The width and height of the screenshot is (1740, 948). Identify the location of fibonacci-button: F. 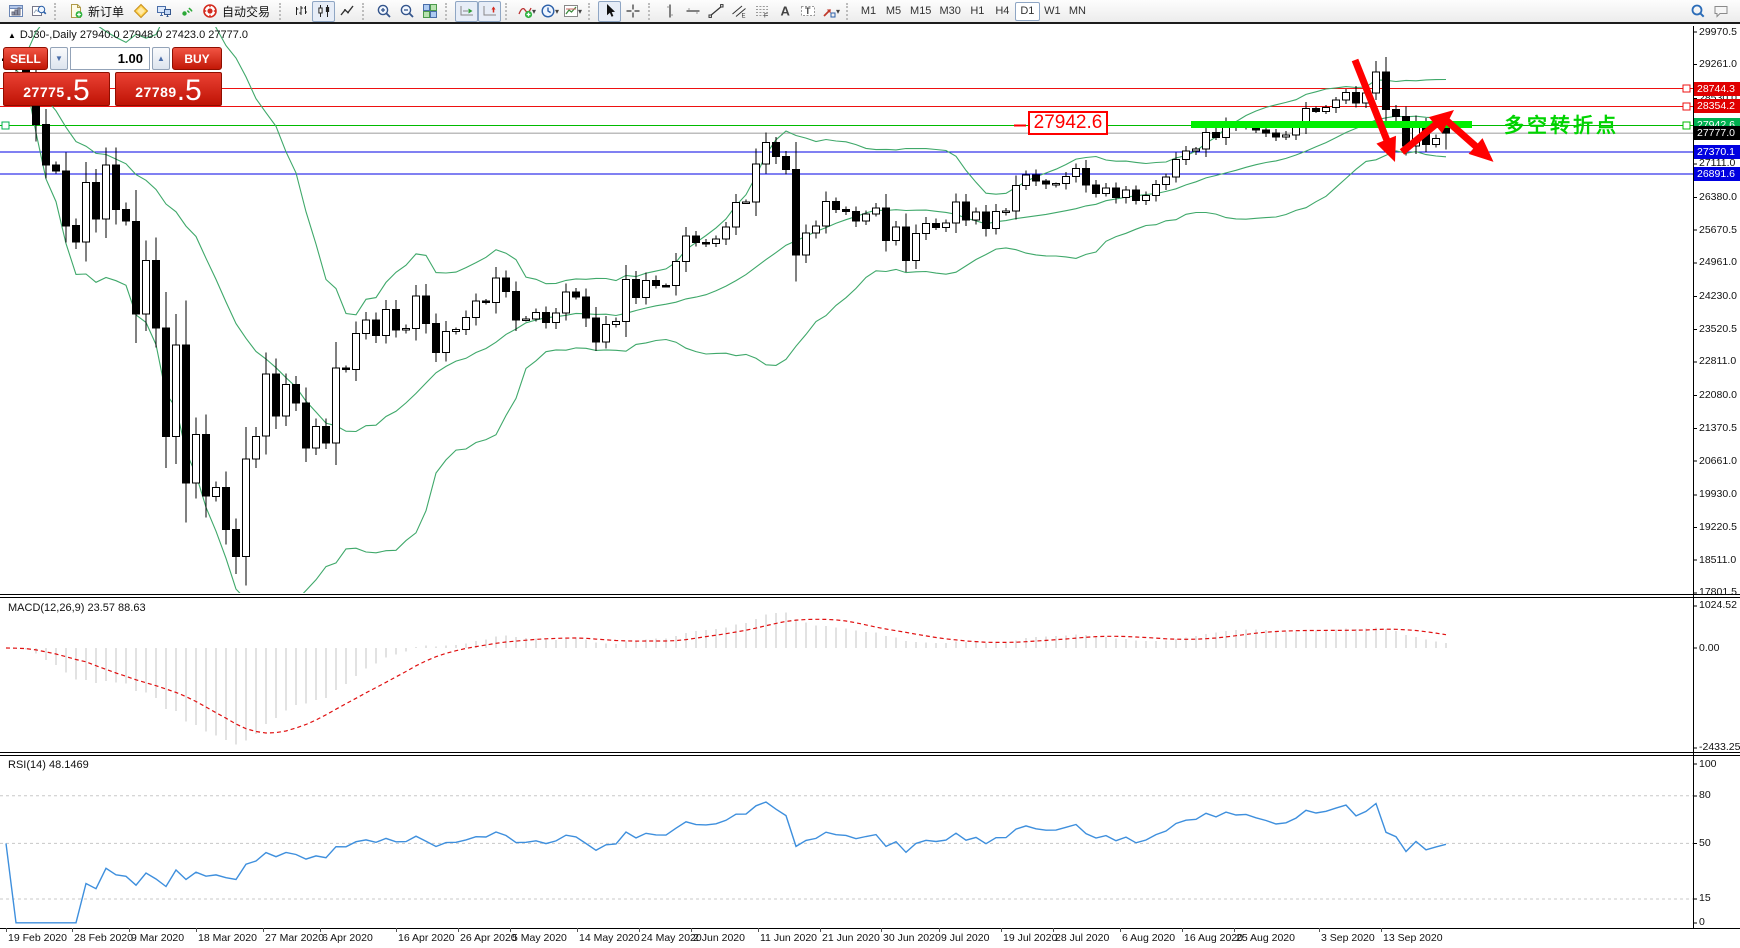
(761, 11).